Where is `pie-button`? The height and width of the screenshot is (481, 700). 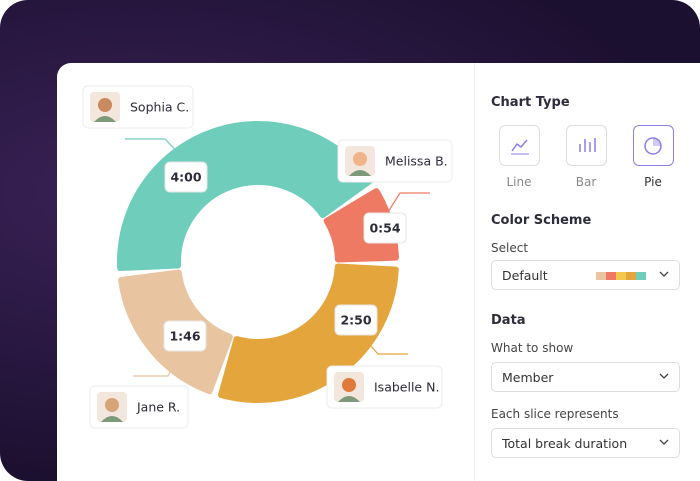
pie-button is located at coordinates (653, 145).